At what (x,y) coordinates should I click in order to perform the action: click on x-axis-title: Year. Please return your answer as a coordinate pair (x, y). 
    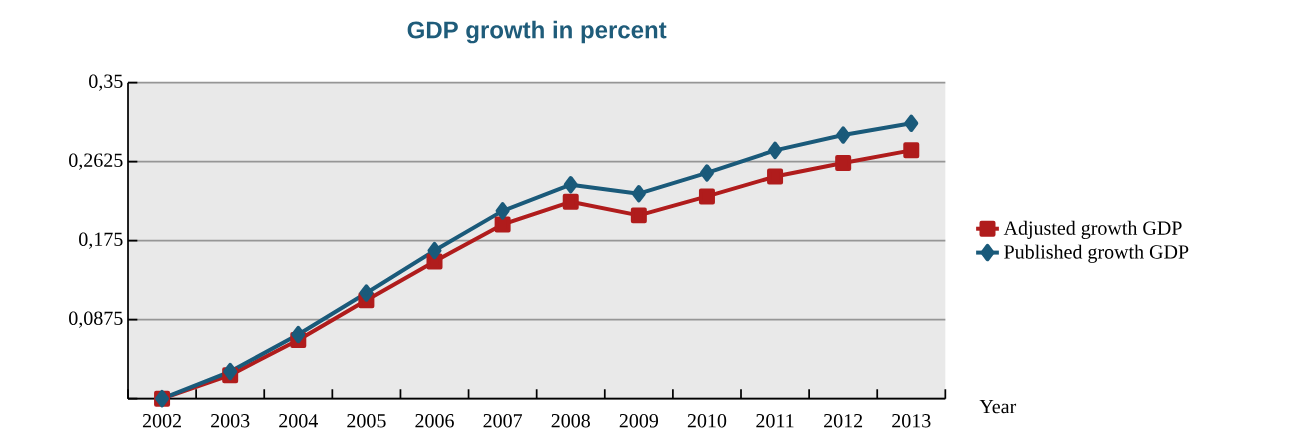
    Looking at the image, I should click on (998, 407).